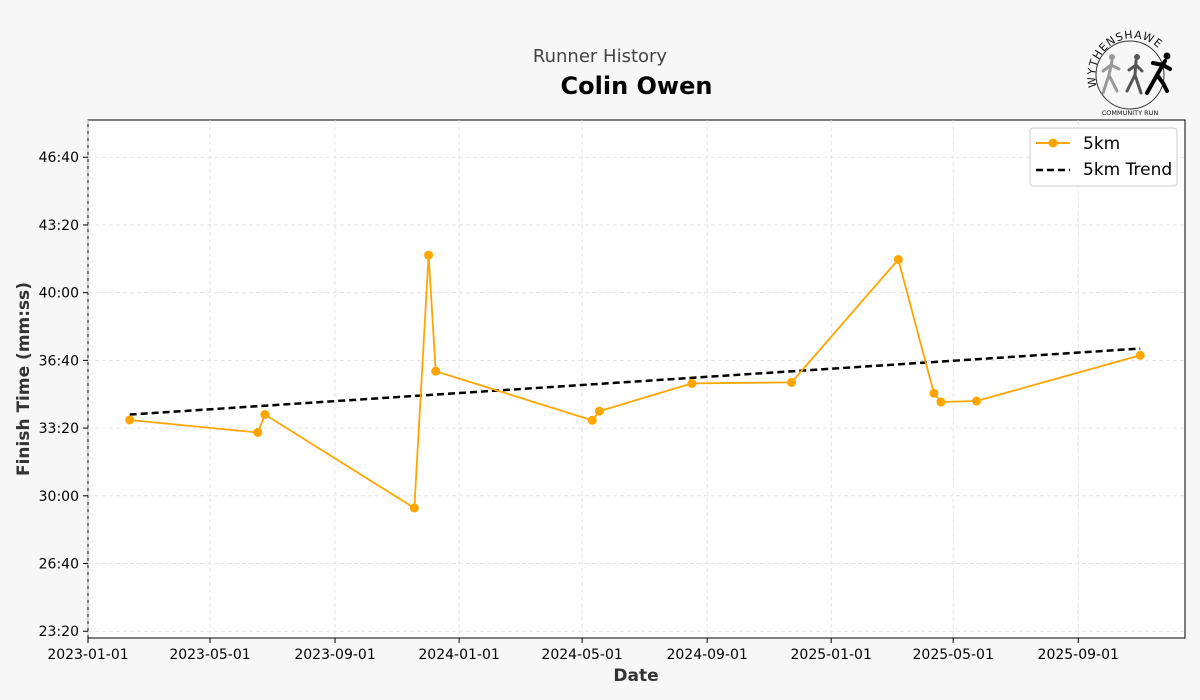 The height and width of the screenshot is (700, 1200). What do you see at coordinates (1078, 655) in the screenshot?
I see `x-tick-label: 2025-09-01` at bounding box center [1078, 655].